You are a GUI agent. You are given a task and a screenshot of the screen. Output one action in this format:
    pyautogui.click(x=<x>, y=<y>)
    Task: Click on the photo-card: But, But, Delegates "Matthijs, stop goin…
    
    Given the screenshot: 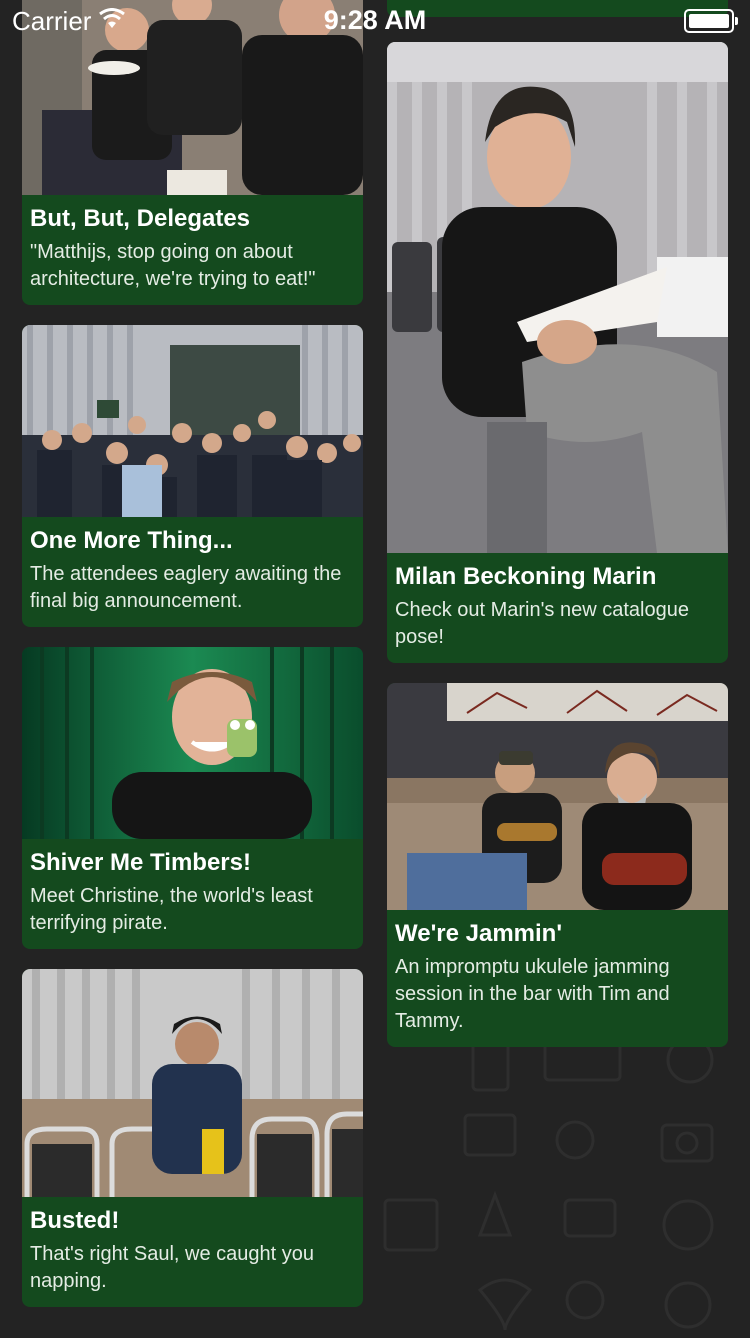 What is the action you would take?
    pyautogui.click(x=192, y=152)
    